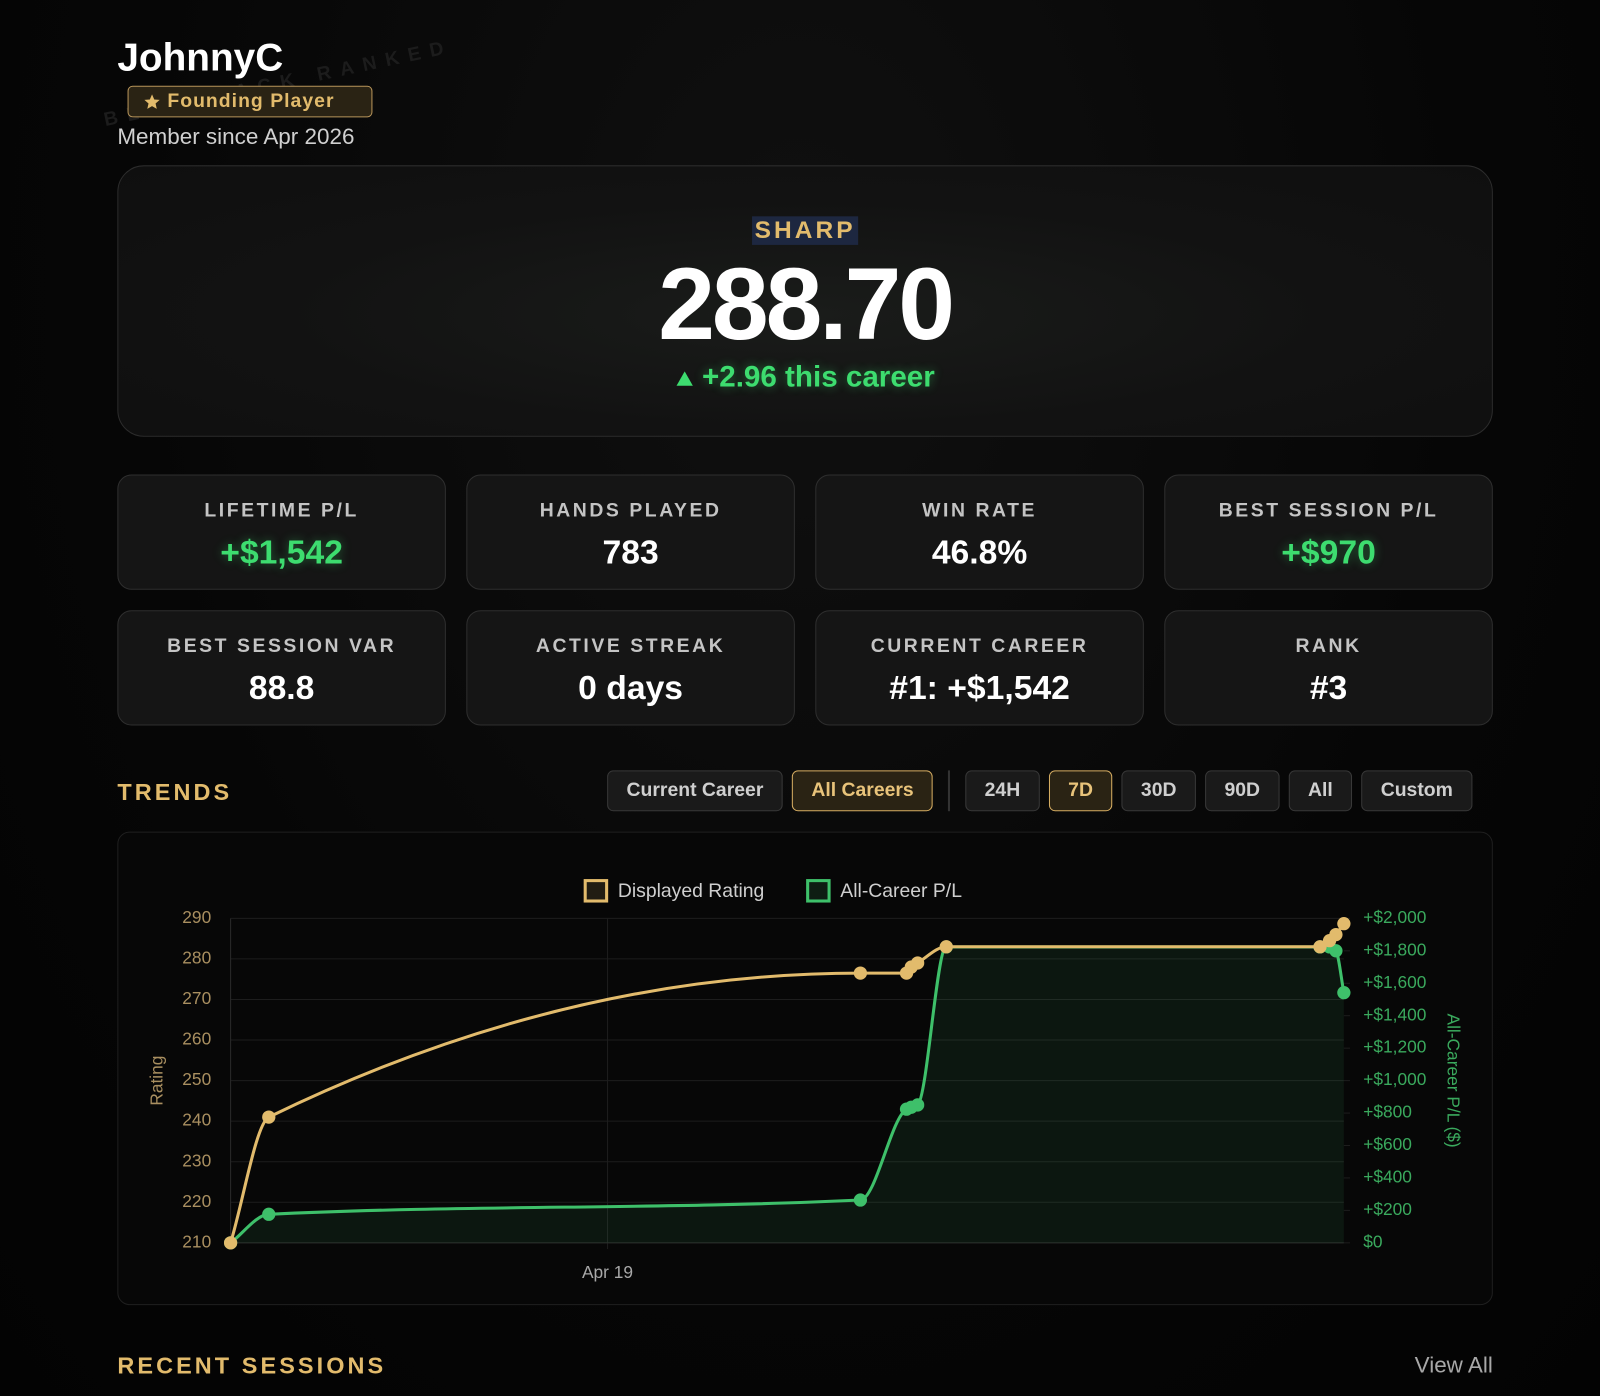 This screenshot has height=1396, width=1600. What do you see at coordinates (1417, 791) in the screenshot?
I see `filter-button: Custom` at bounding box center [1417, 791].